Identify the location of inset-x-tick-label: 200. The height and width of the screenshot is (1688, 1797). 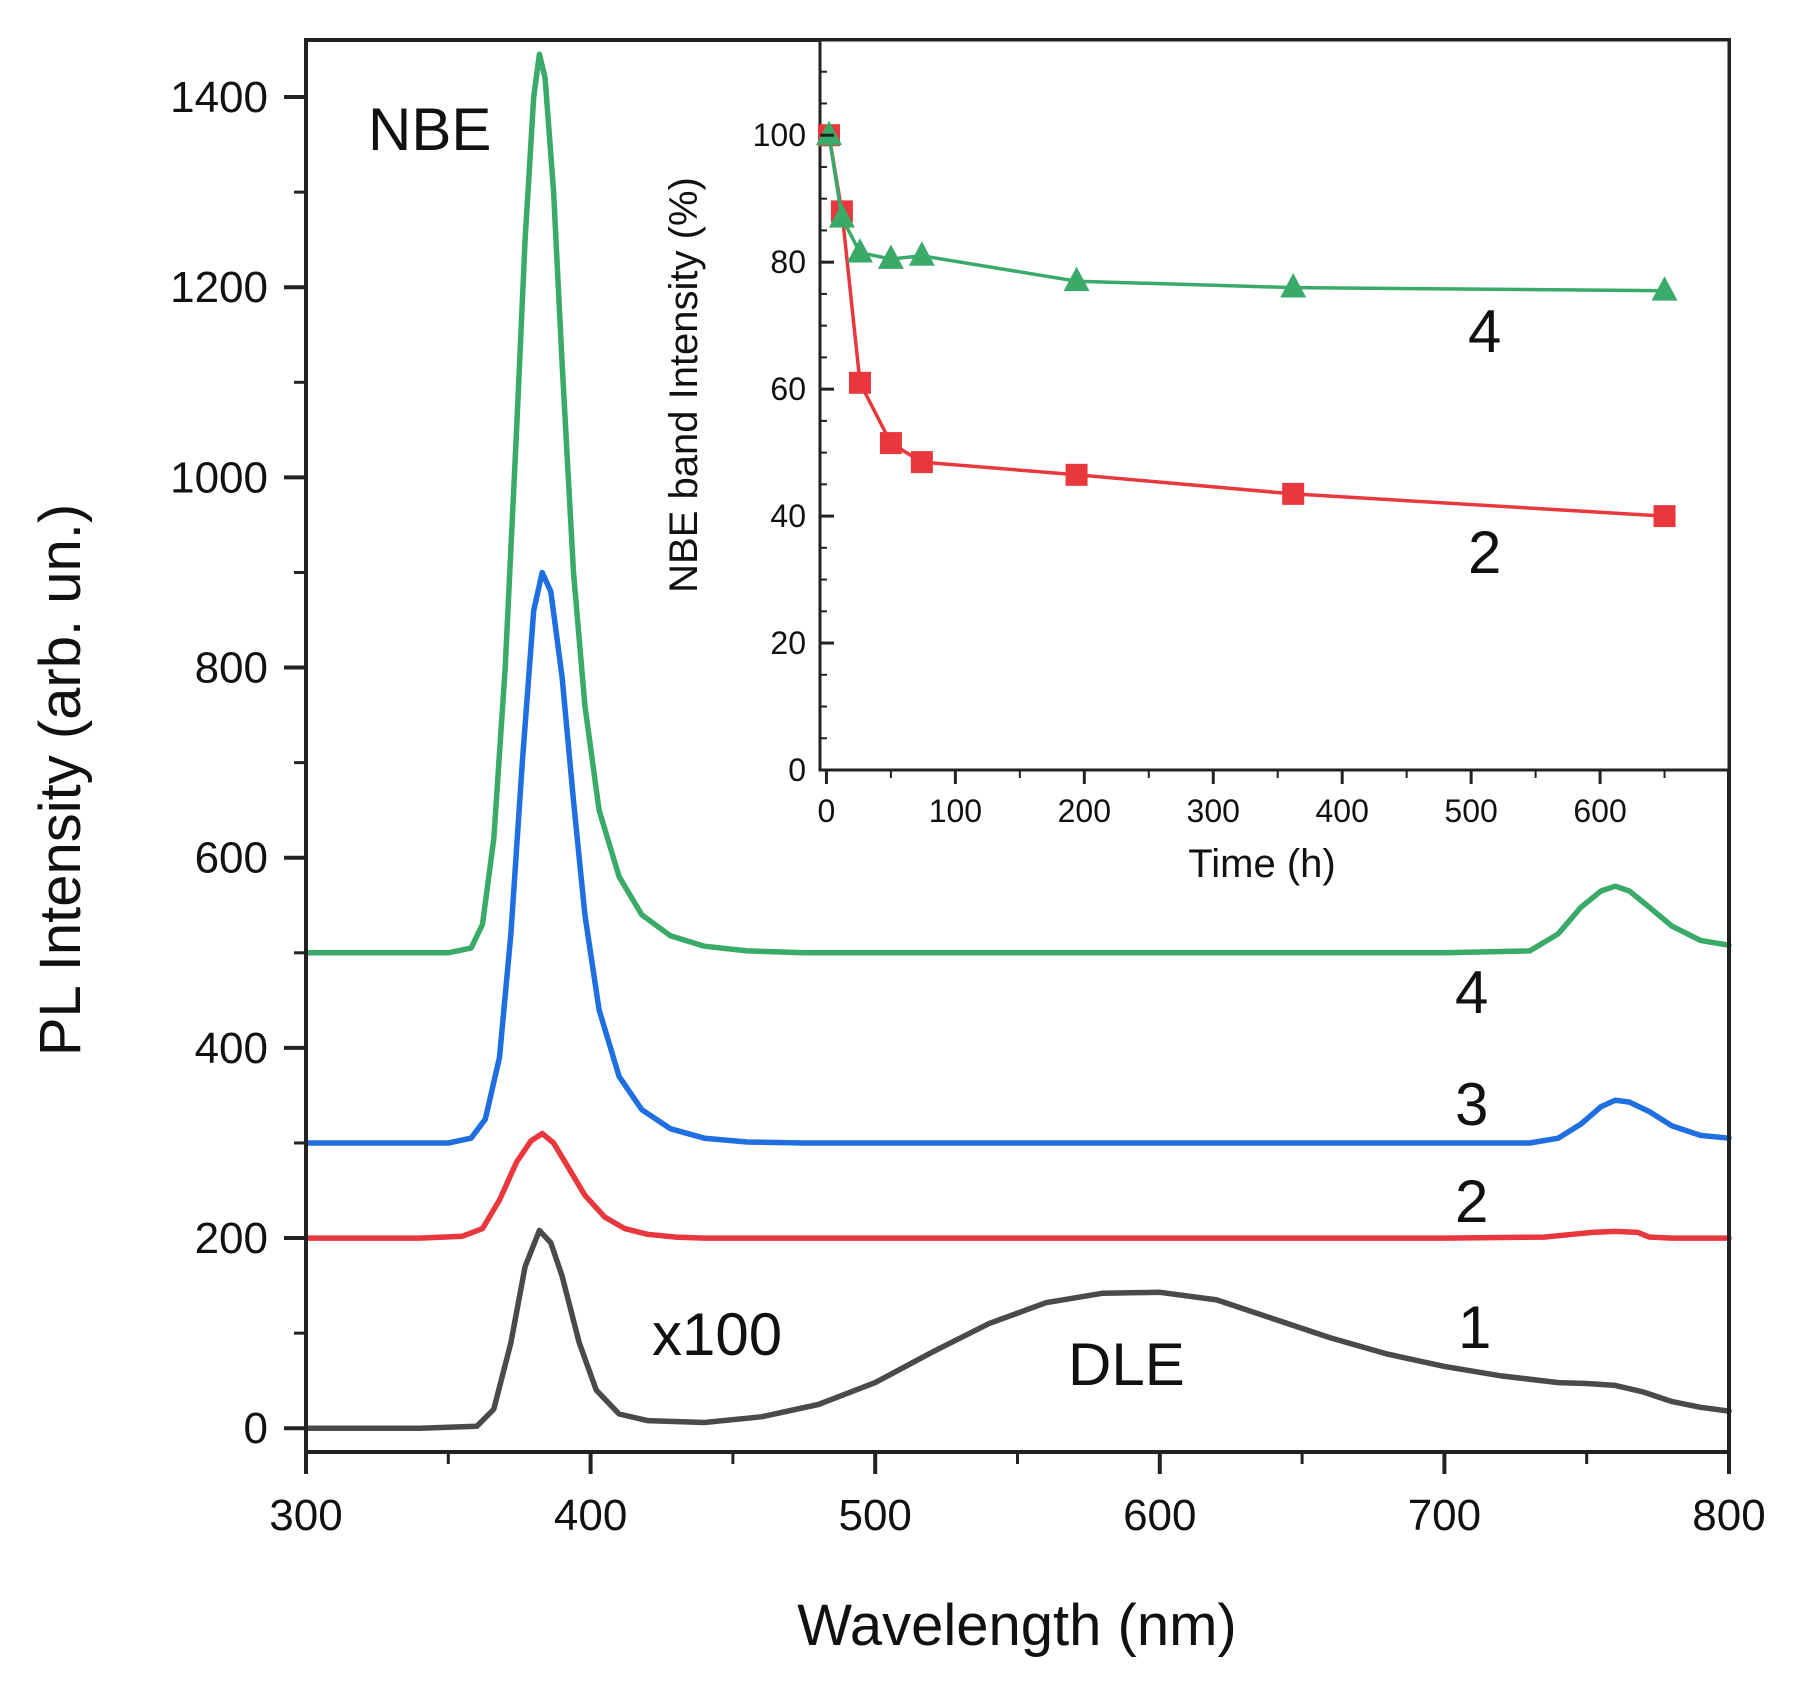
(1084, 811).